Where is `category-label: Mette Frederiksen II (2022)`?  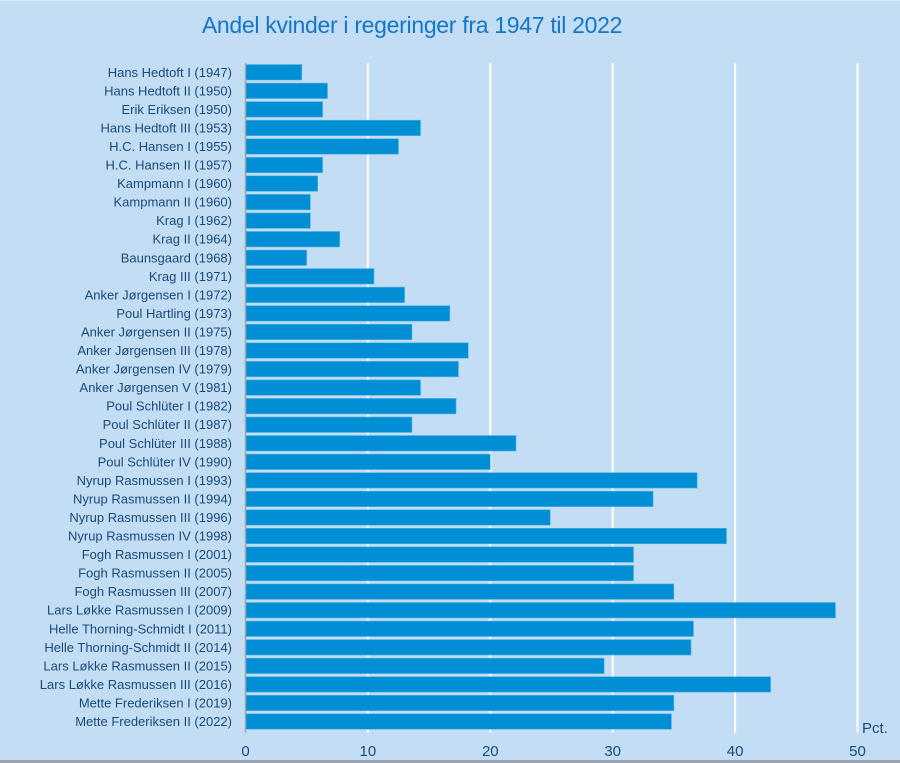
category-label: Mette Frederiksen II (2022) is located at coordinates (153, 721).